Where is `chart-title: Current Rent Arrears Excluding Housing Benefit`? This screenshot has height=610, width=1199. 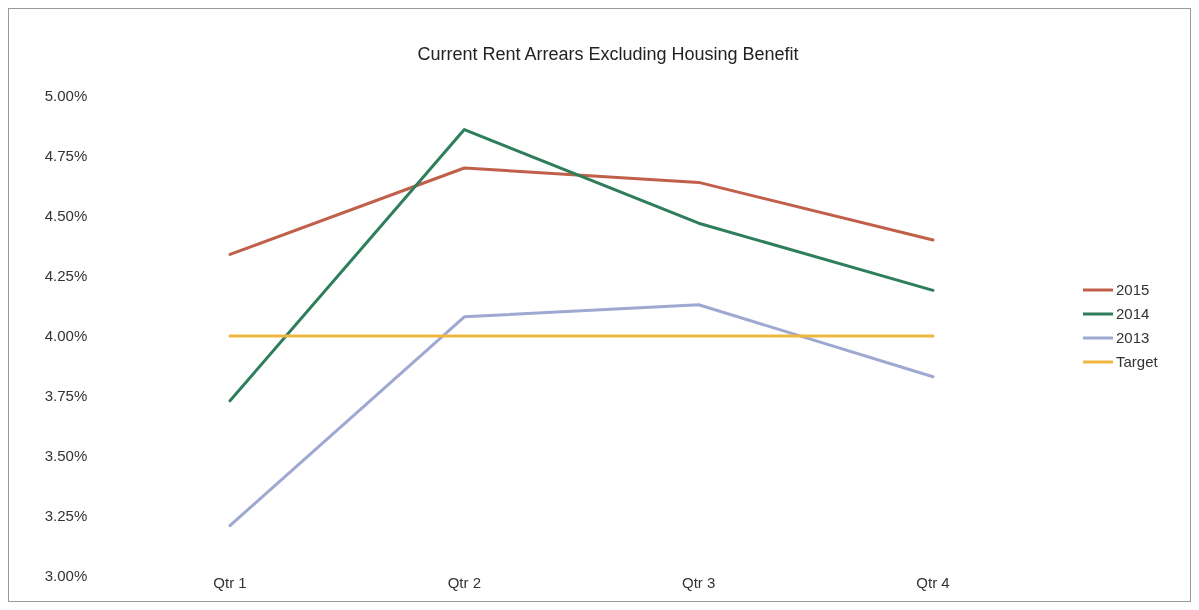 chart-title: Current Rent Arrears Excluding Housing Benefit is located at coordinates (608, 54).